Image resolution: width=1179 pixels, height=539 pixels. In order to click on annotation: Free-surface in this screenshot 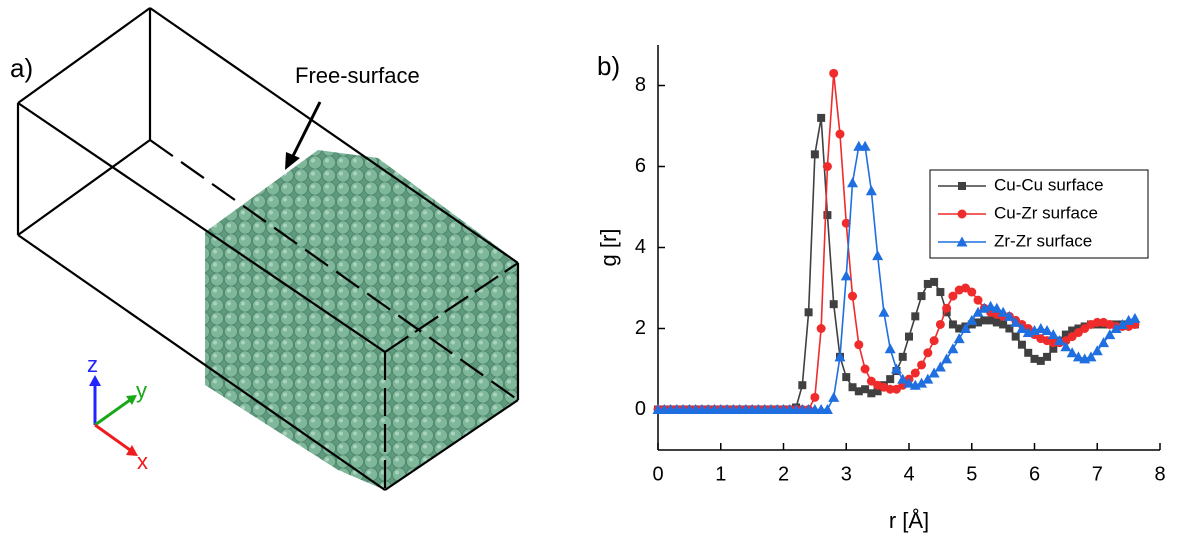, I will do `click(357, 75)`.